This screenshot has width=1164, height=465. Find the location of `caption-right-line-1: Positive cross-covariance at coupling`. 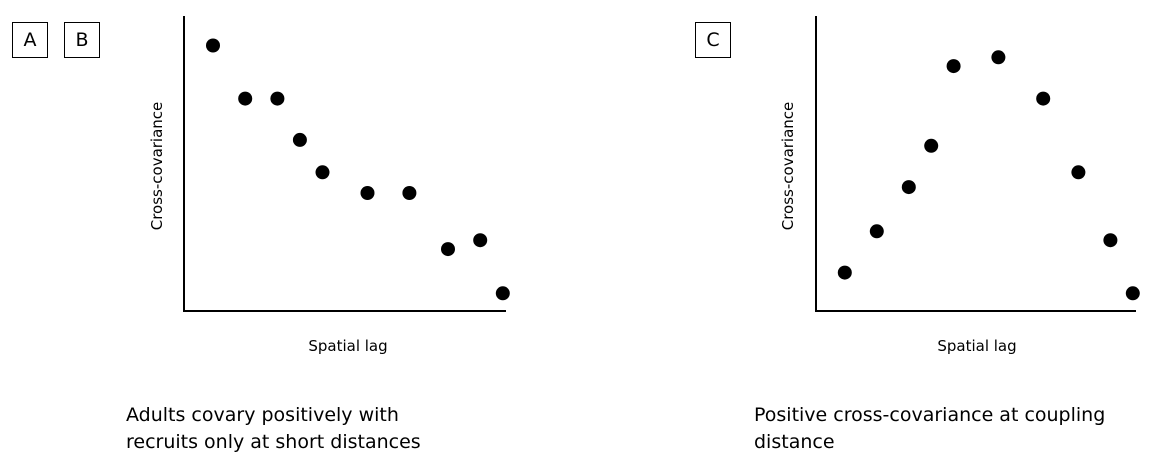

caption-right-line-1: Positive cross-covariance at coupling is located at coordinates (930, 415).